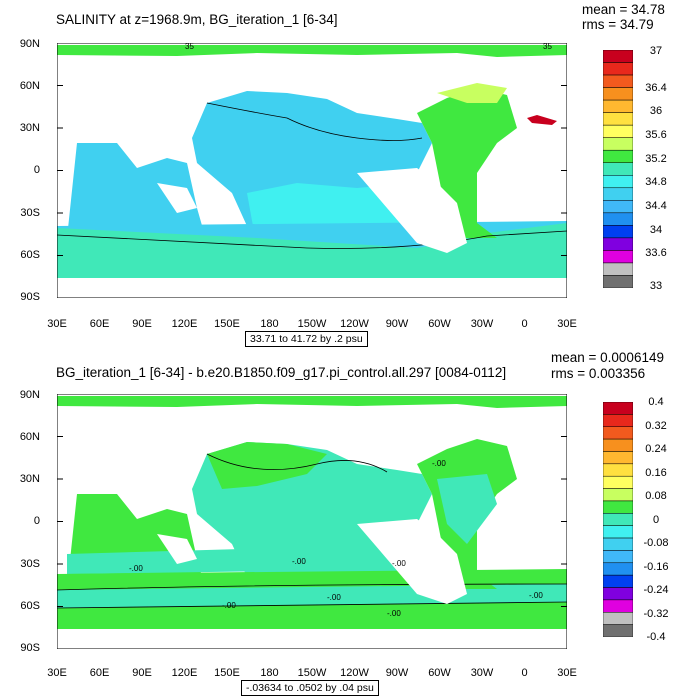  I want to click on legend-label: 33, so click(656, 286).